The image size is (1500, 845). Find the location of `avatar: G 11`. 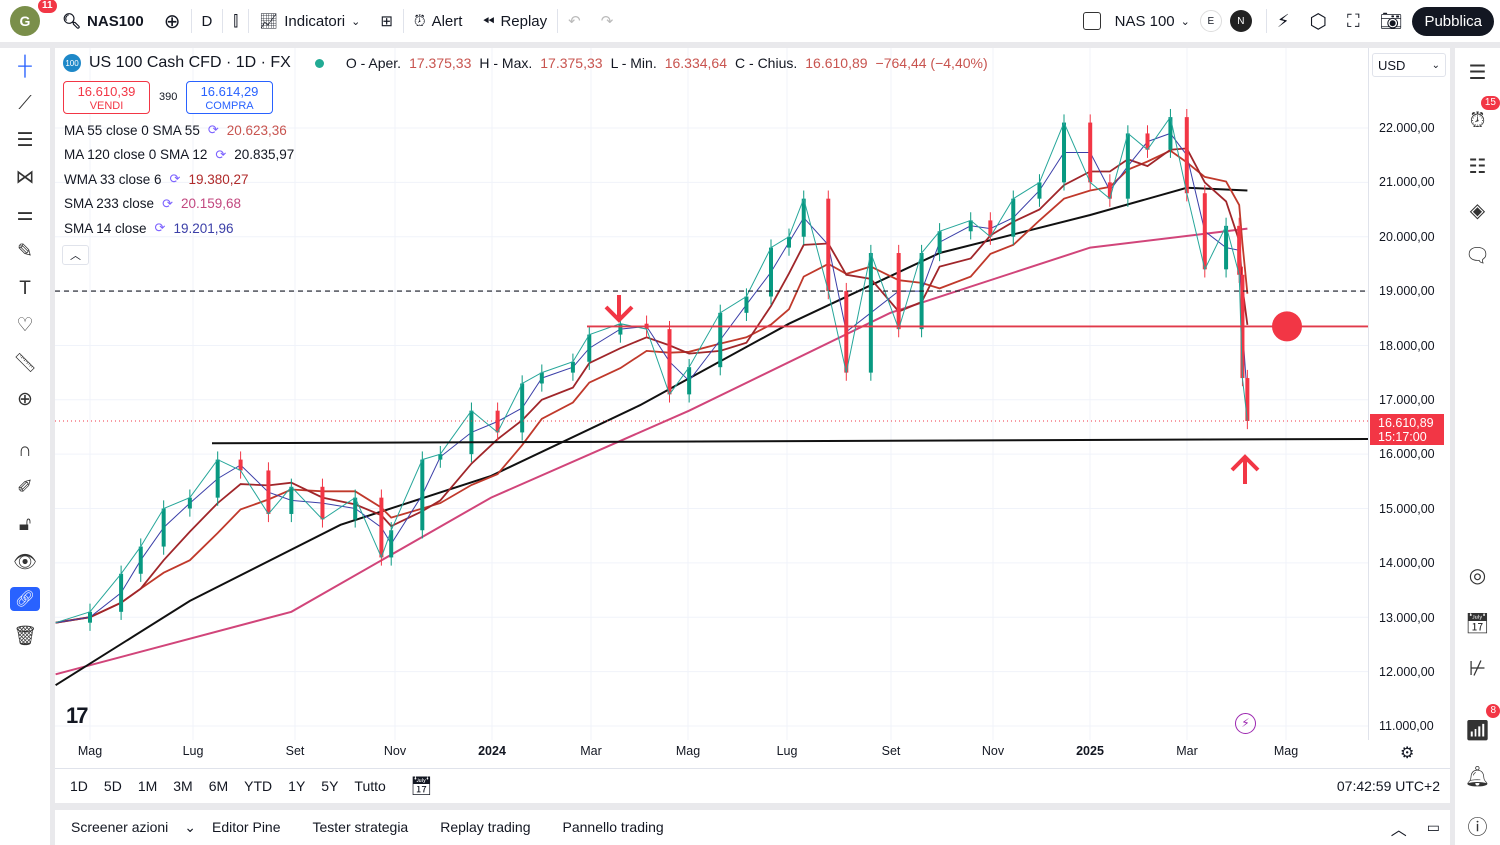

avatar: G 11 is located at coordinates (33, 18).